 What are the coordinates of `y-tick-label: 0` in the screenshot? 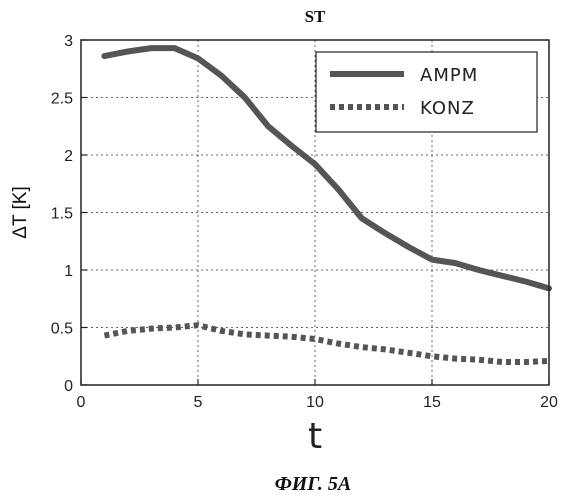 It's located at (68, 386).